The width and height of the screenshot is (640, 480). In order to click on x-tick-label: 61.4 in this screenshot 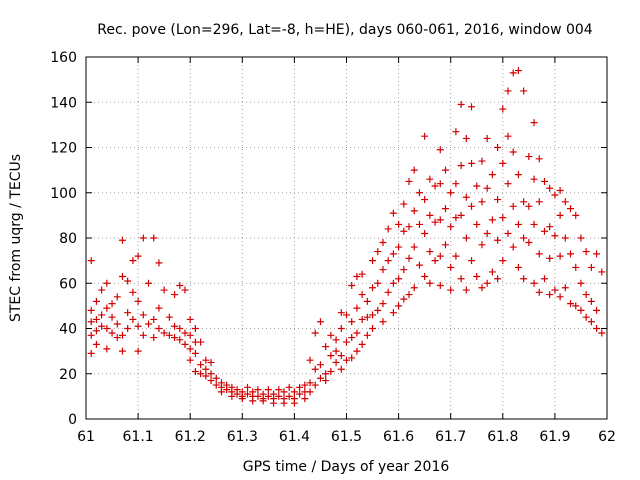, I will do `click(294, 437)`.